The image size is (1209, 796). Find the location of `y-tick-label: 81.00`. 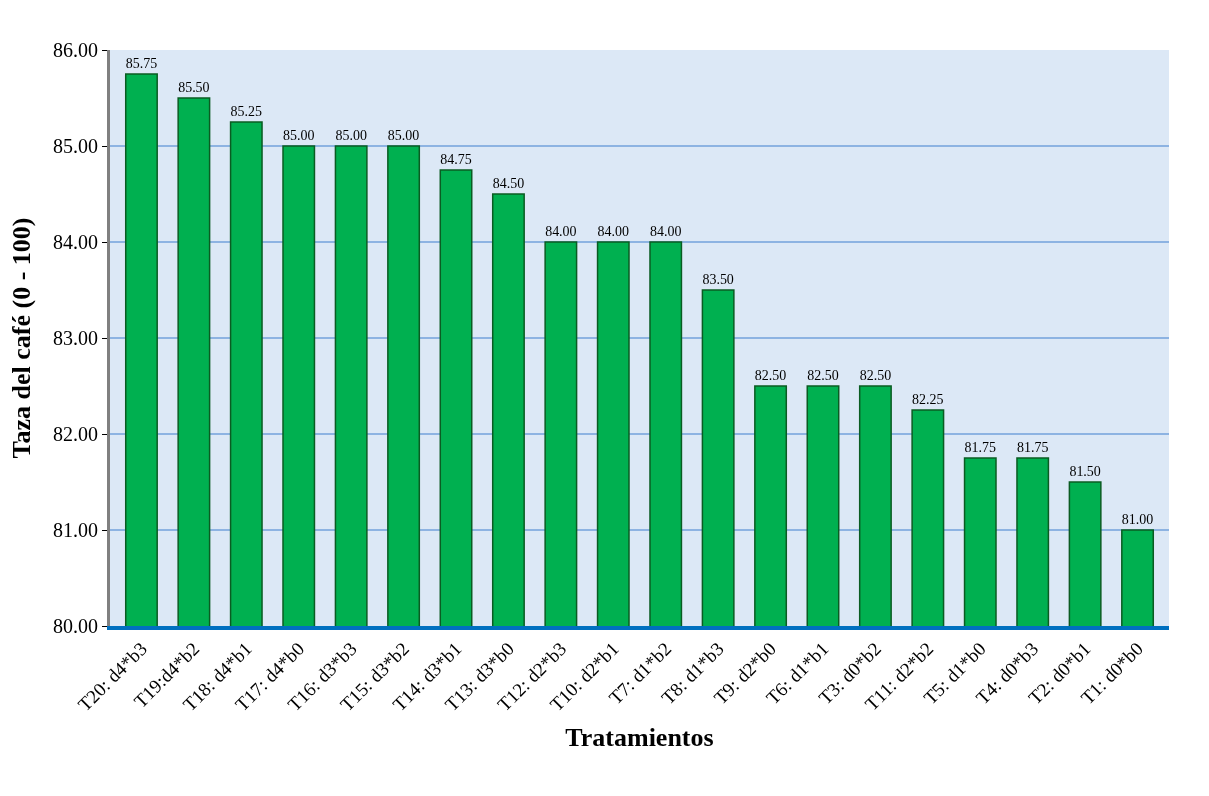

y-tick-label: 81.00 is located at coordinates (75, 530).